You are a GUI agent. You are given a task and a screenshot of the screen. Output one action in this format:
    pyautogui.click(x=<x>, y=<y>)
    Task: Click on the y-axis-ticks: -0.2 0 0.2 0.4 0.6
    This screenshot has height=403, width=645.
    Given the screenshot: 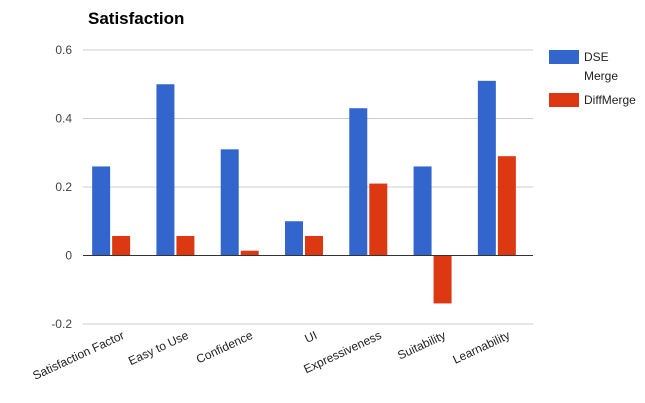 What is the action you would take?
    pyautogui.click(x=61, y=187)
    